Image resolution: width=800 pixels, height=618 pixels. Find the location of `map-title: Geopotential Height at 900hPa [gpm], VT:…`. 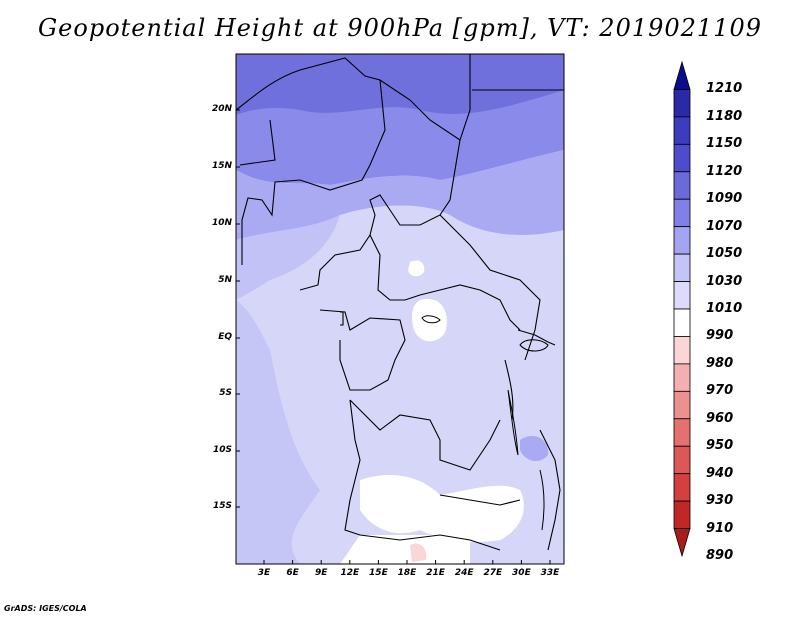

map-title: Geopotential Height at 900hPa [gpm], VT:… is located at coordinates (400, 28).